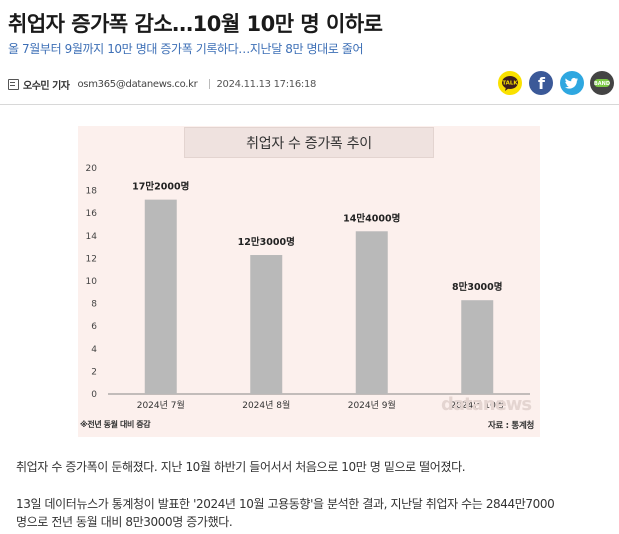  What do you see at coordinates (195, 24) in the screenshot?
I see `article-headline: 취업자 증가폭 감소…10월 10만 명 이하로` at bounding box center [195, 24].